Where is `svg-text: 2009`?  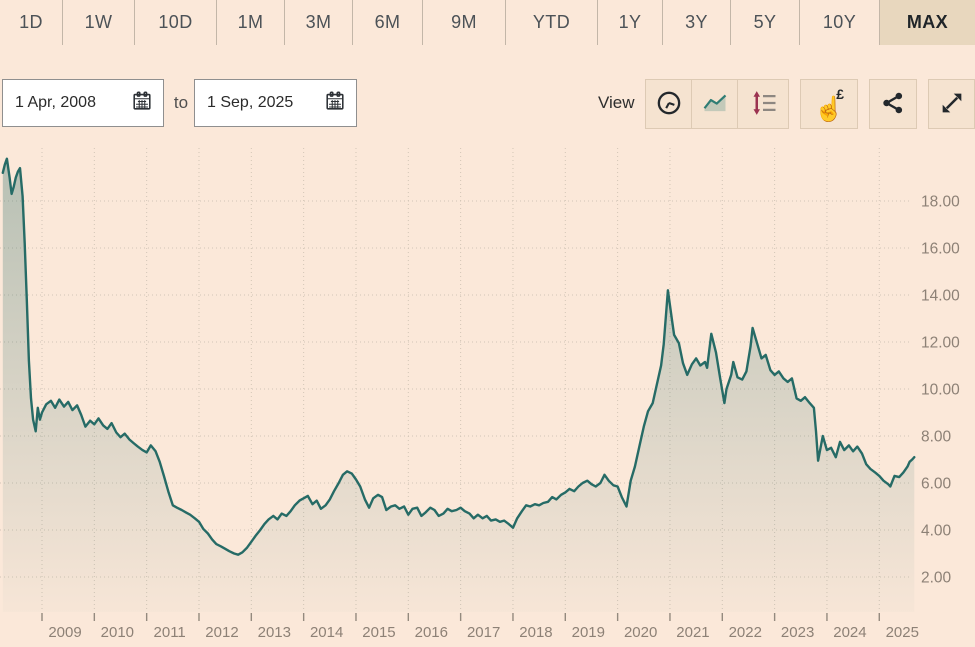 svg-text: 2009 is located at coordinates (64, 632).